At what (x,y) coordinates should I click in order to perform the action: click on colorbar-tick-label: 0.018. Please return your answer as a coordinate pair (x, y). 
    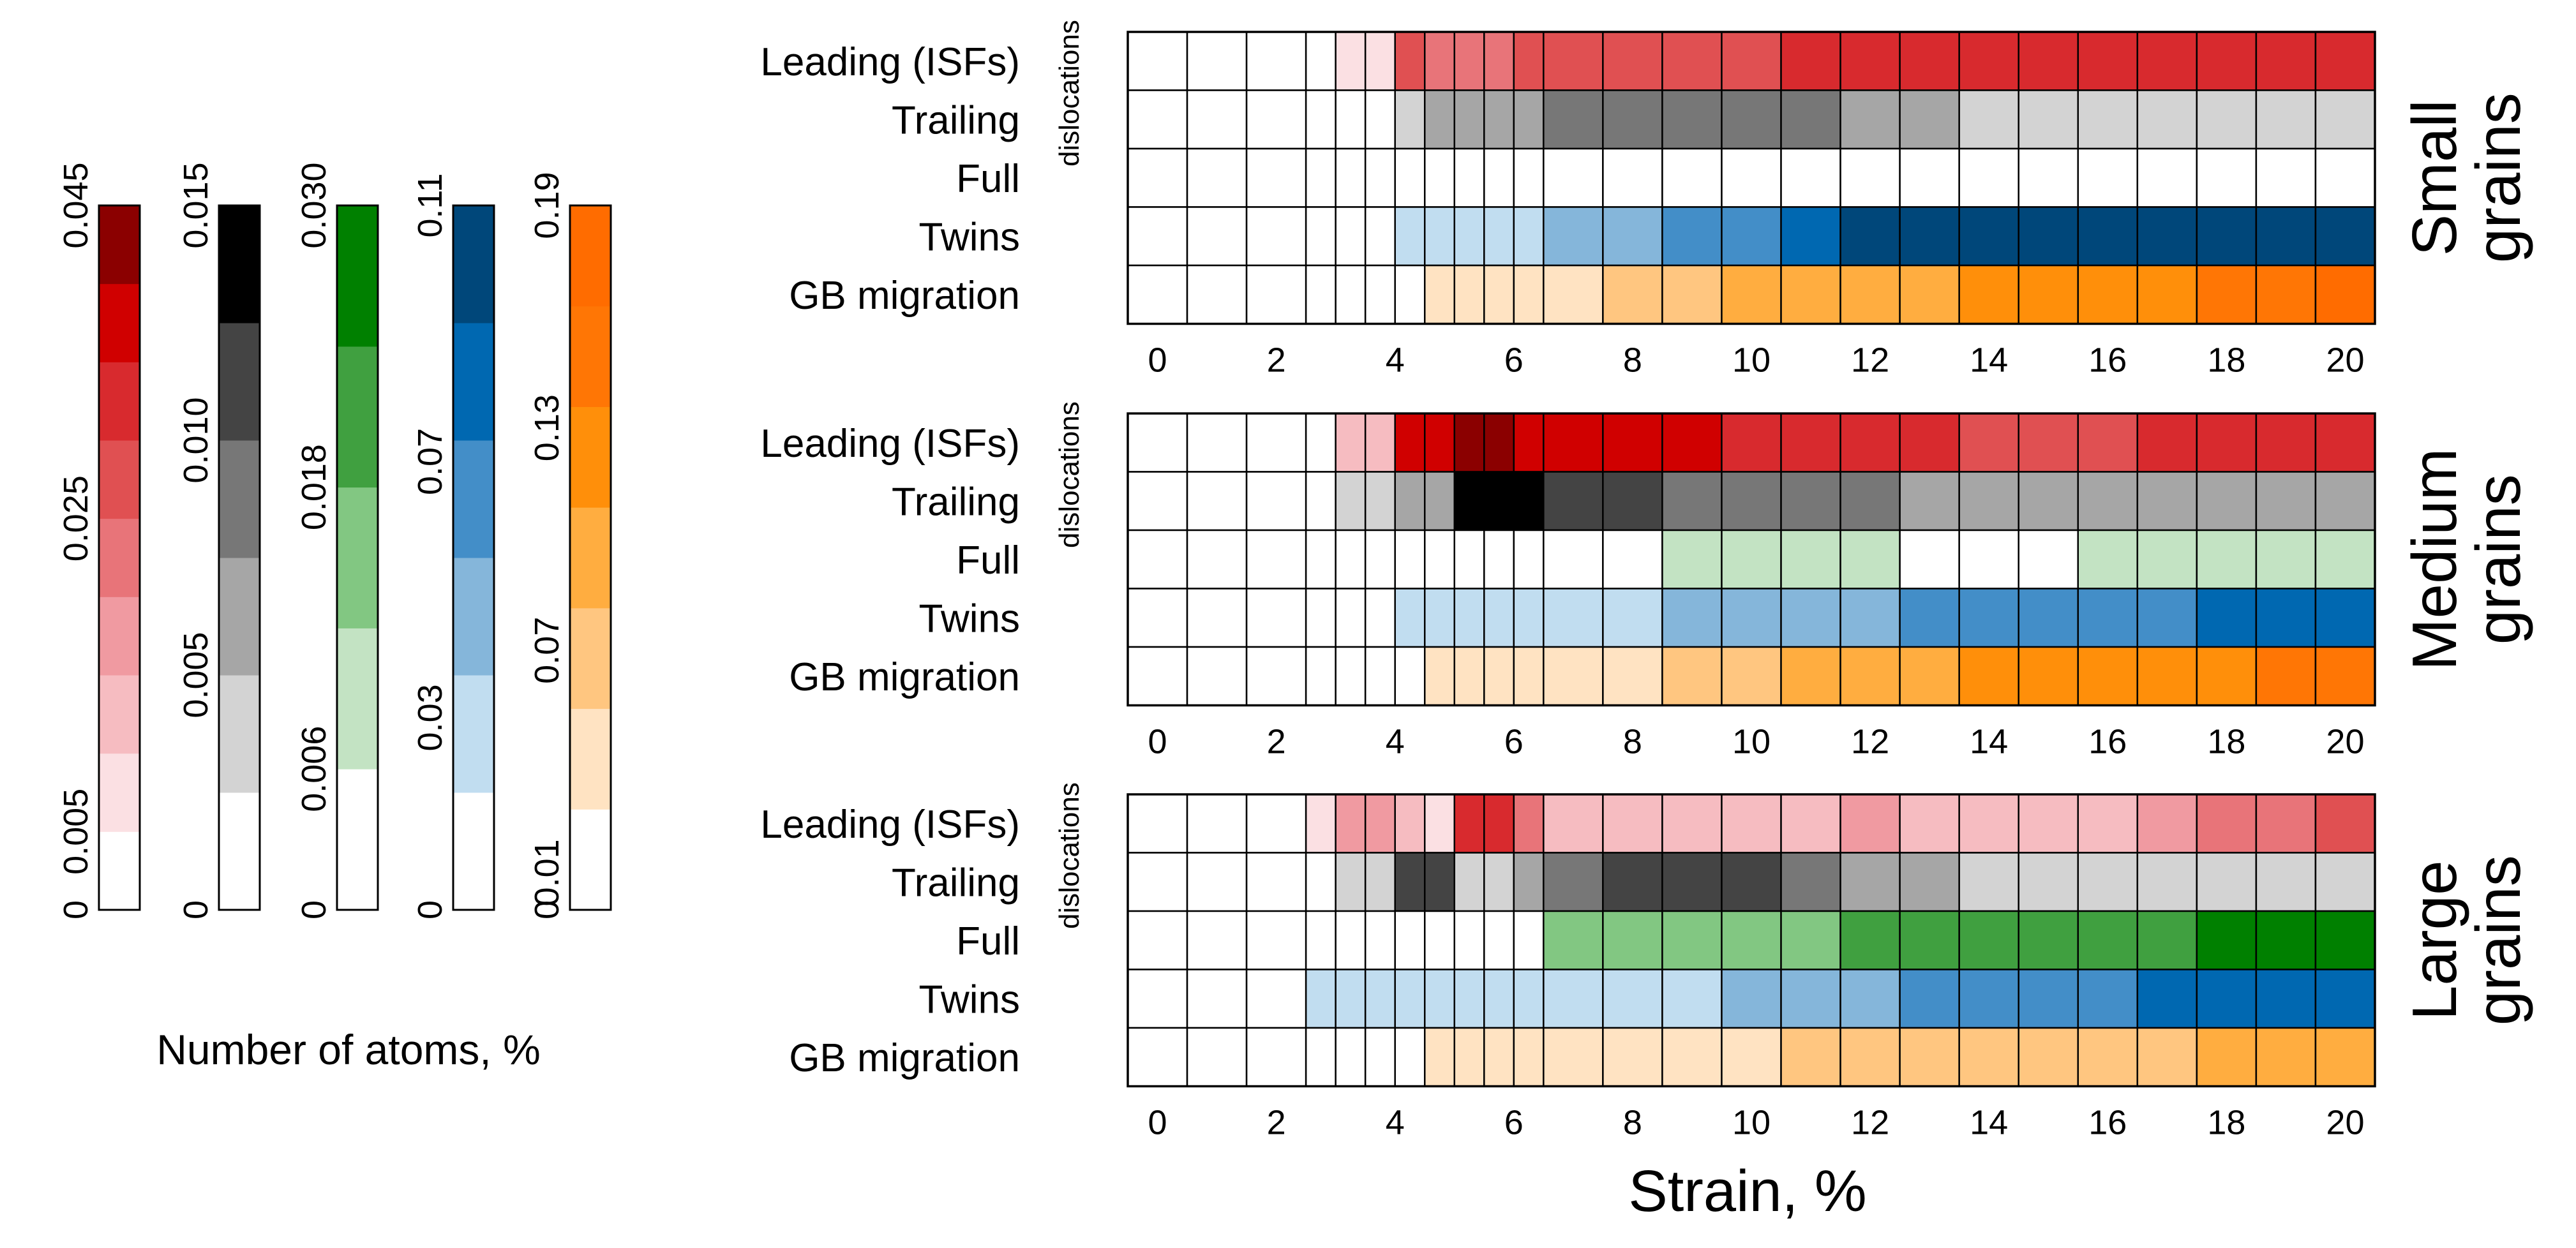
    Looking at the image, I should click on (314, 487).